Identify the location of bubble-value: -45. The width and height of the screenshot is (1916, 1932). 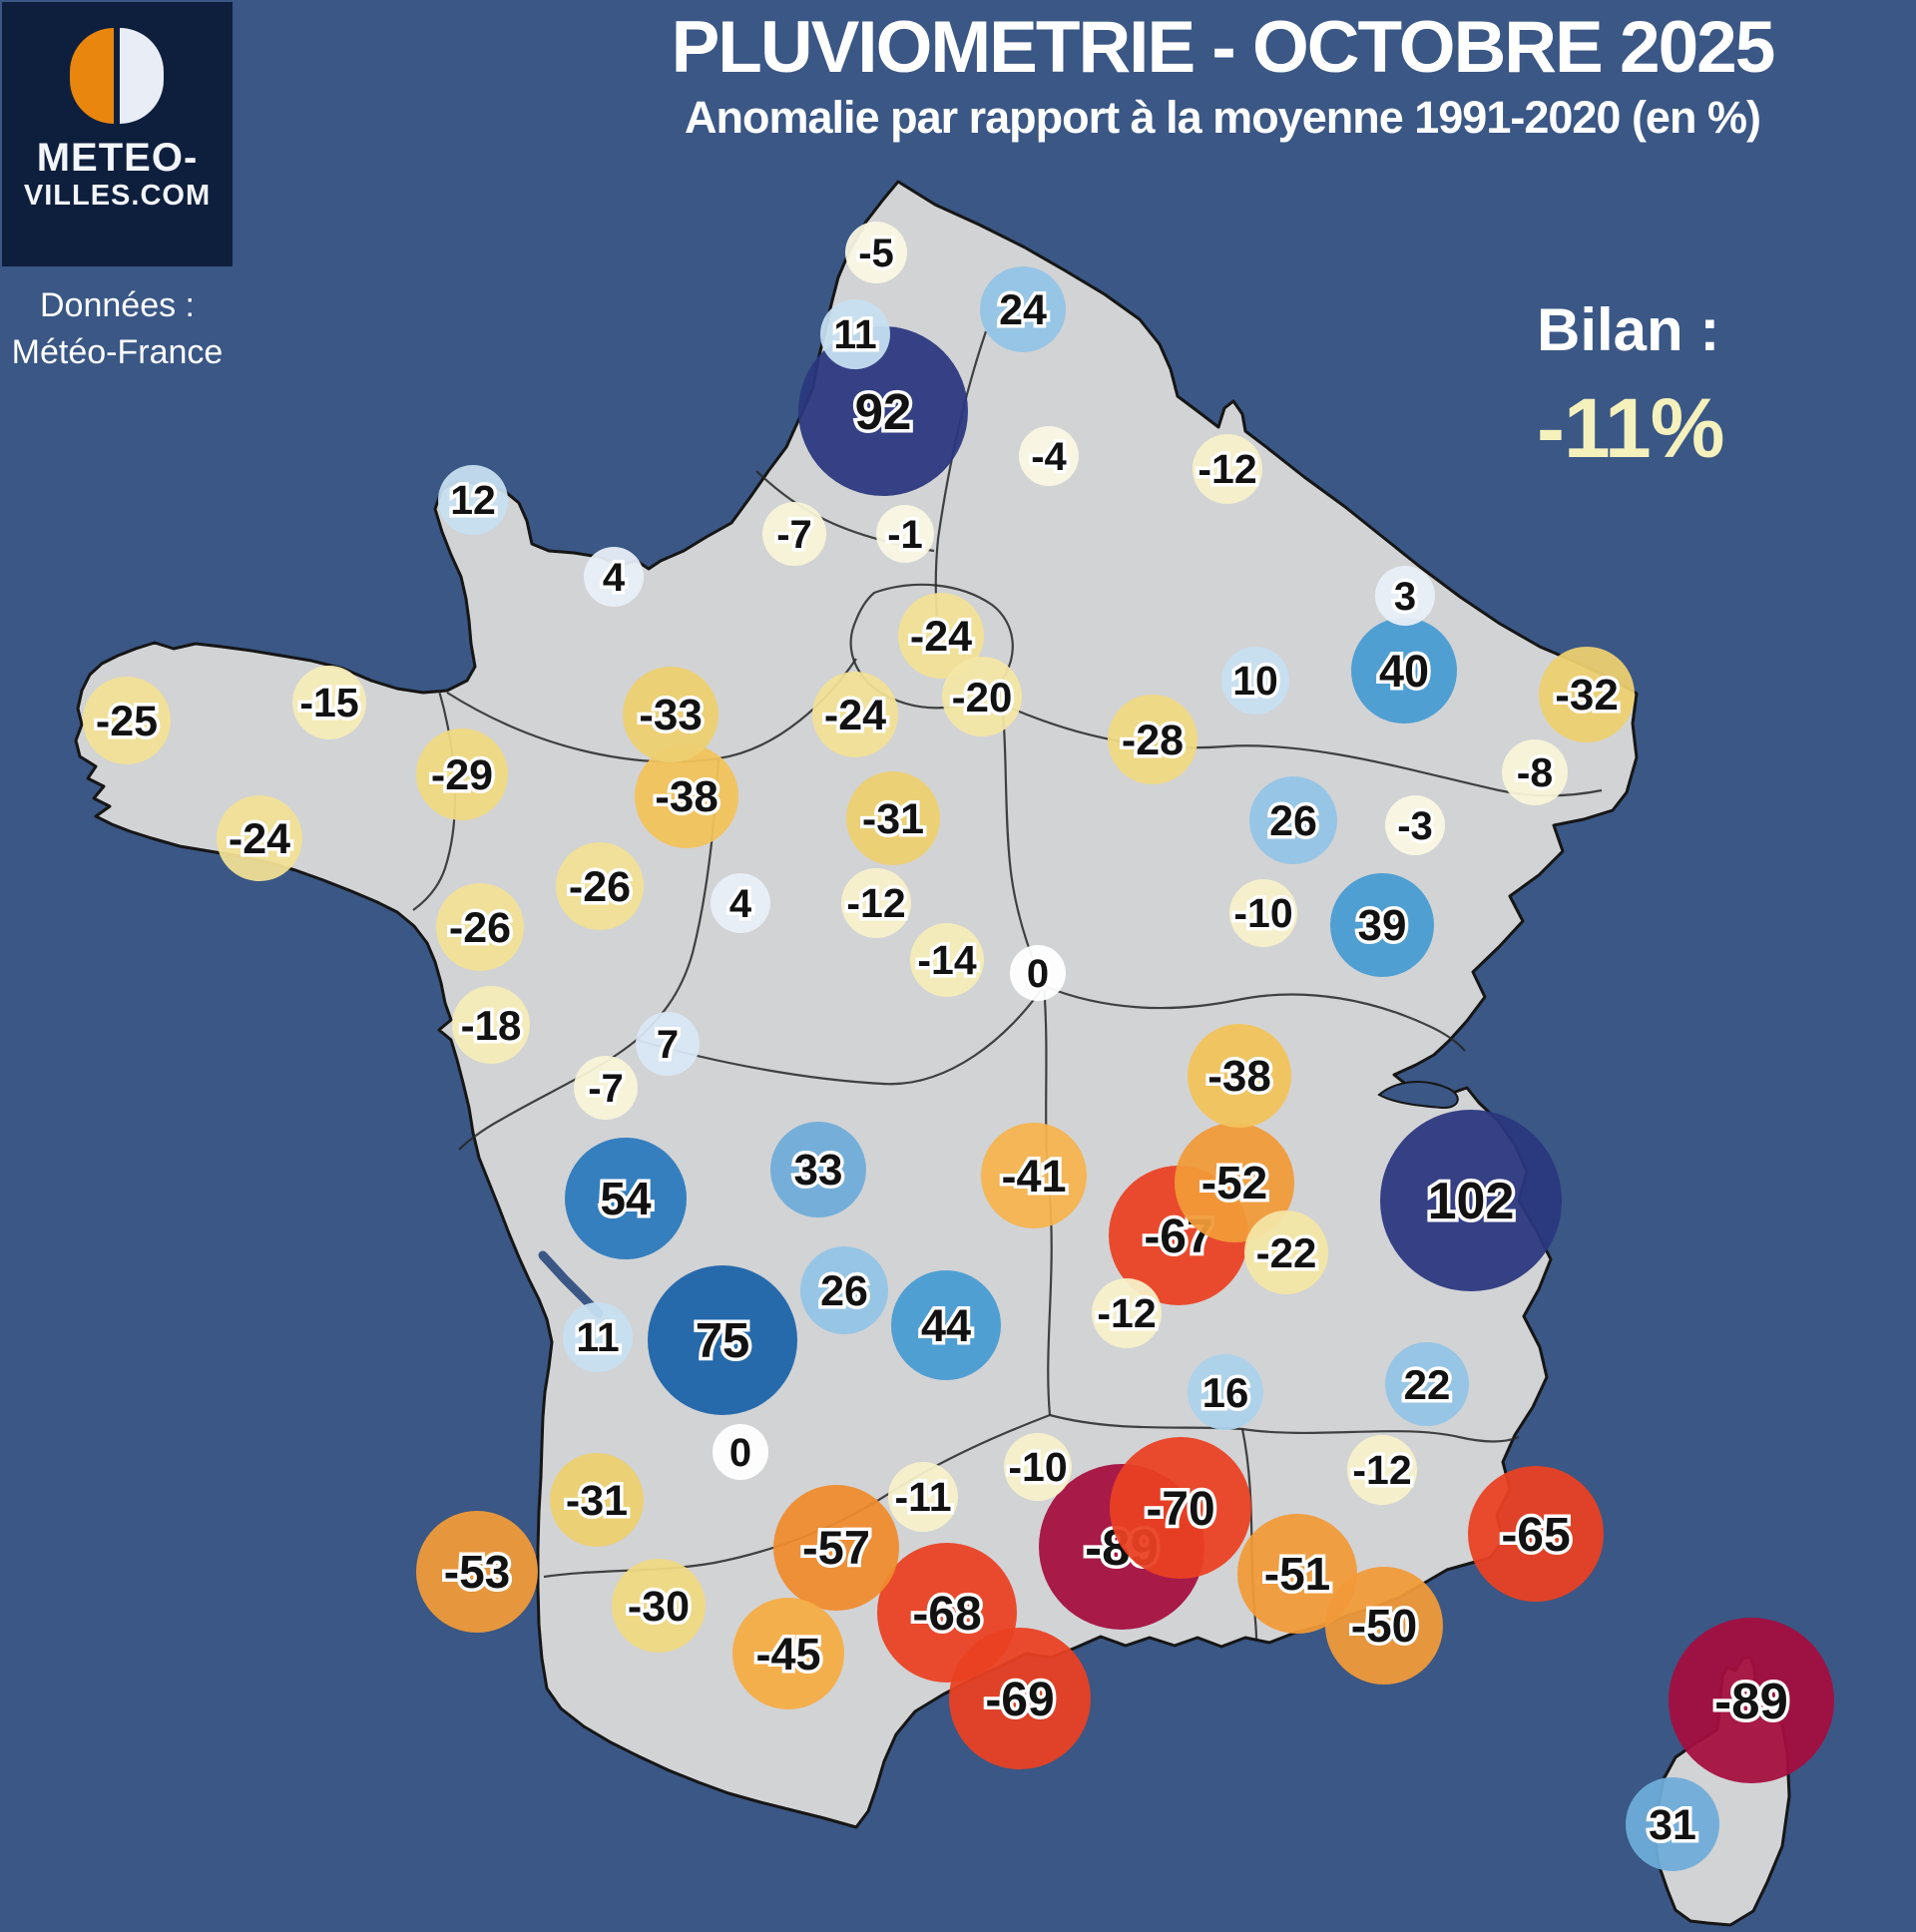
(787, 1654).